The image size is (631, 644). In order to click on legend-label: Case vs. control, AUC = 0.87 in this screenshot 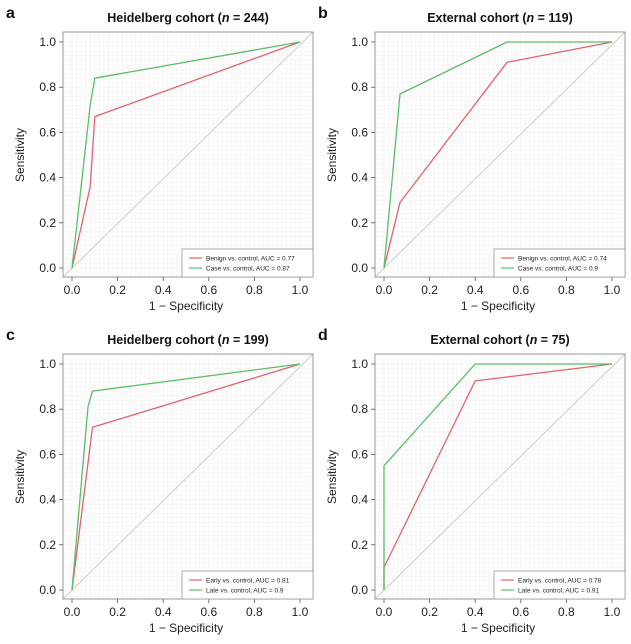, I will do `click(248, 268)`.